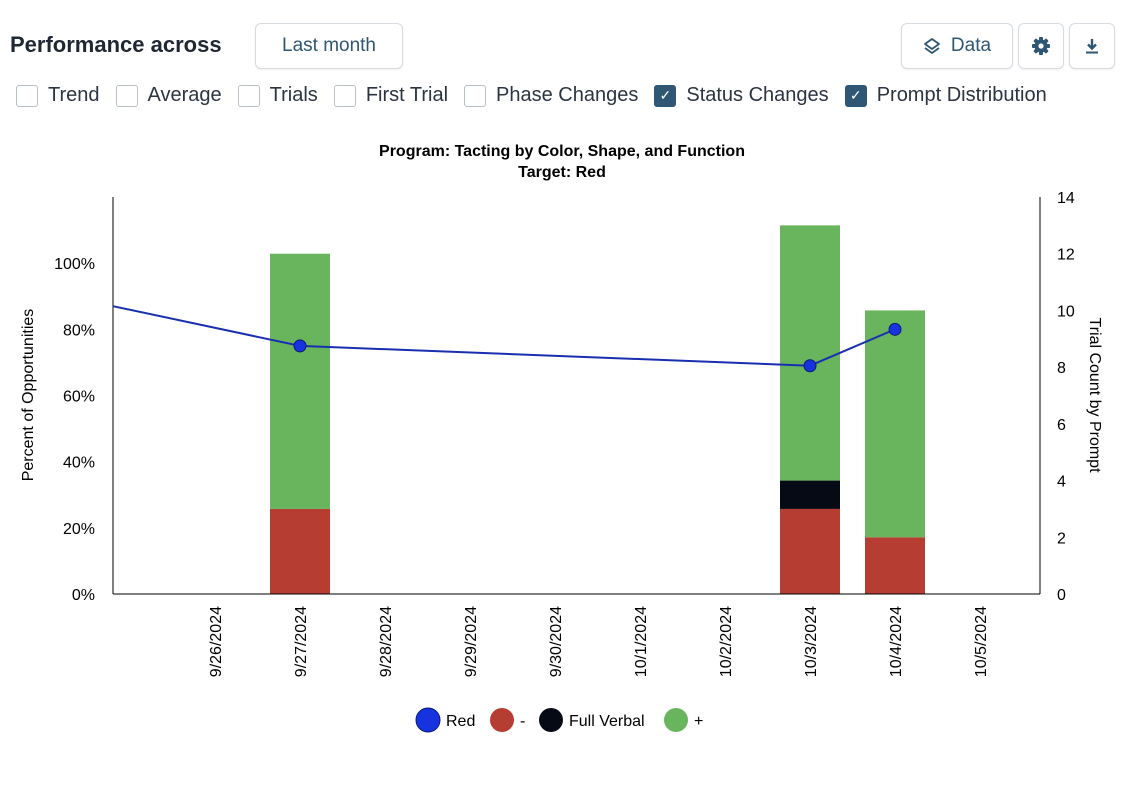 The width and height of the screenshot is (1148, 802). What do you see at coordinates (810, 494) in the screenshot?
I see `bar-FullVerbal` at bounding box center [810, 494].